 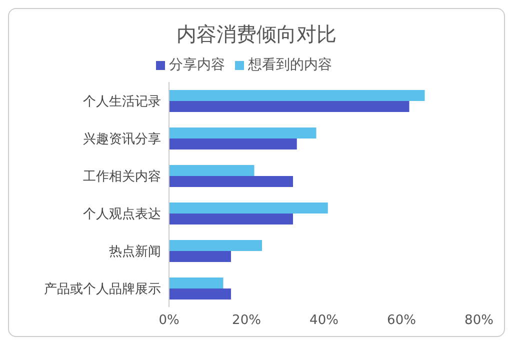 What do you see at coordinates (479, 320) in the screenshot?
I see `x-tick-label: 80%` at bounding box center [479, 320].